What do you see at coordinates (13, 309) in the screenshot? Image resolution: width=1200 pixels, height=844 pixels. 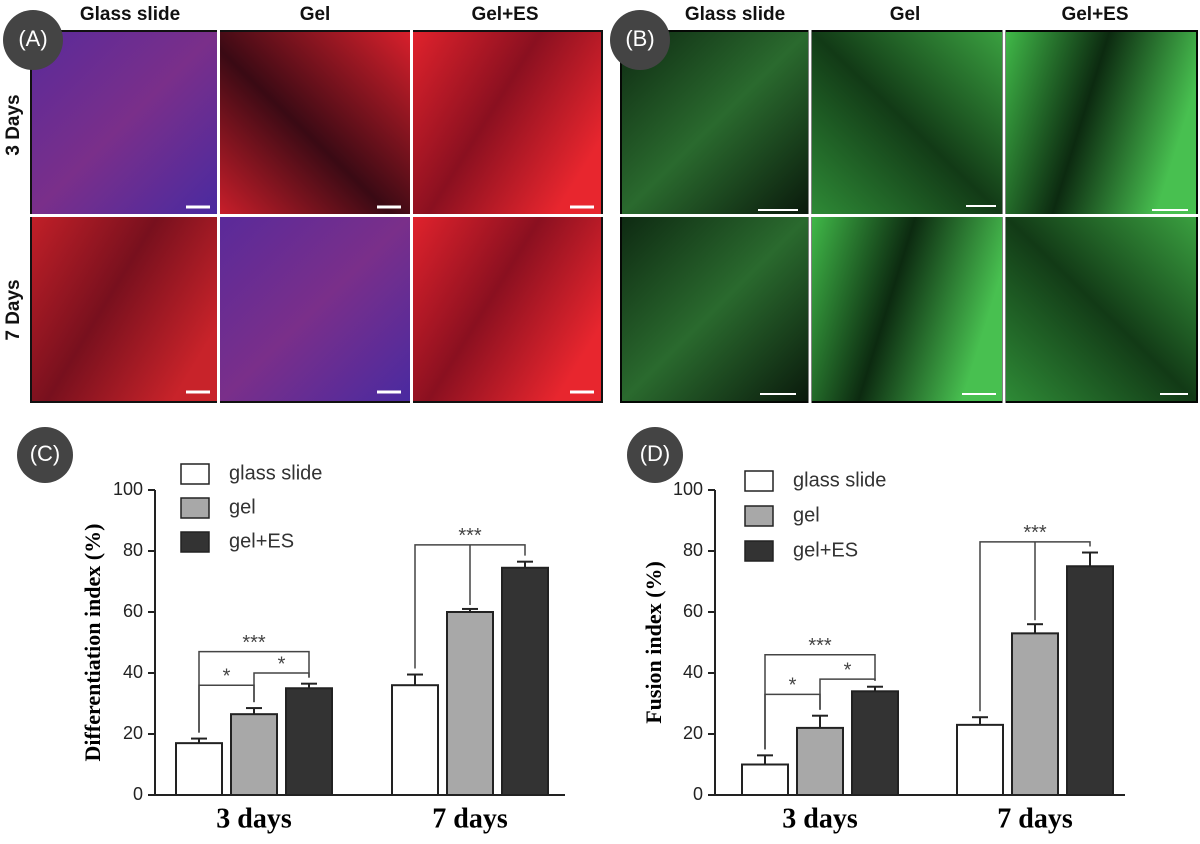 I see `row-header: 7 Days` at bounding box center [13, 309].